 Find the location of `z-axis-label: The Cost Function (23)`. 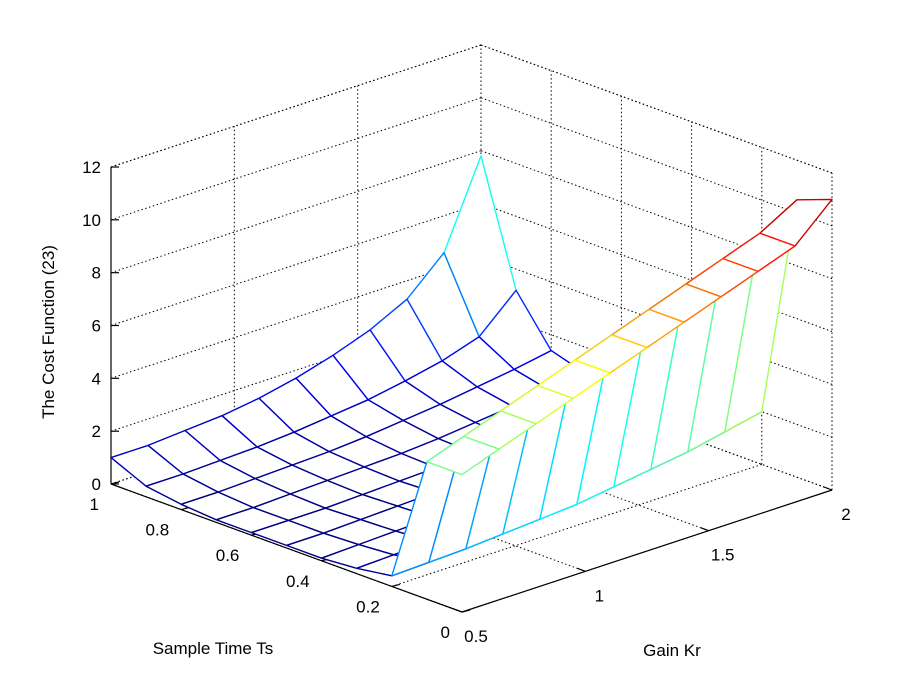

z-axis-label: The Cost Function (23) is located at coordinates (48, 332).